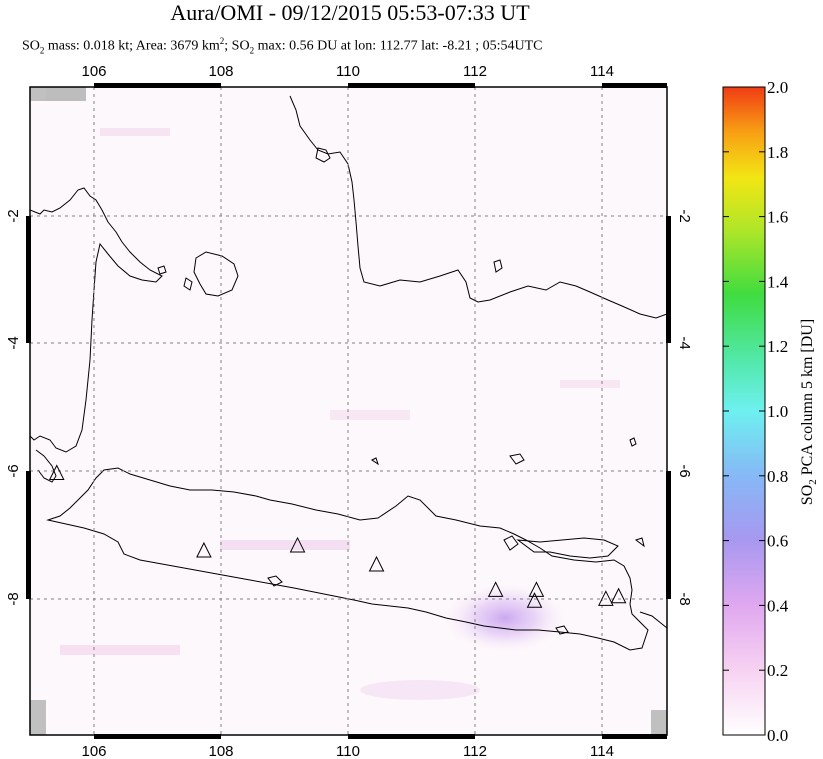 The height and width of the screenshot is (759, 823). Describe the element at coordinates (777, 152) in the screenshot. I see `colorbar-tick-label: 1.8` at that location.